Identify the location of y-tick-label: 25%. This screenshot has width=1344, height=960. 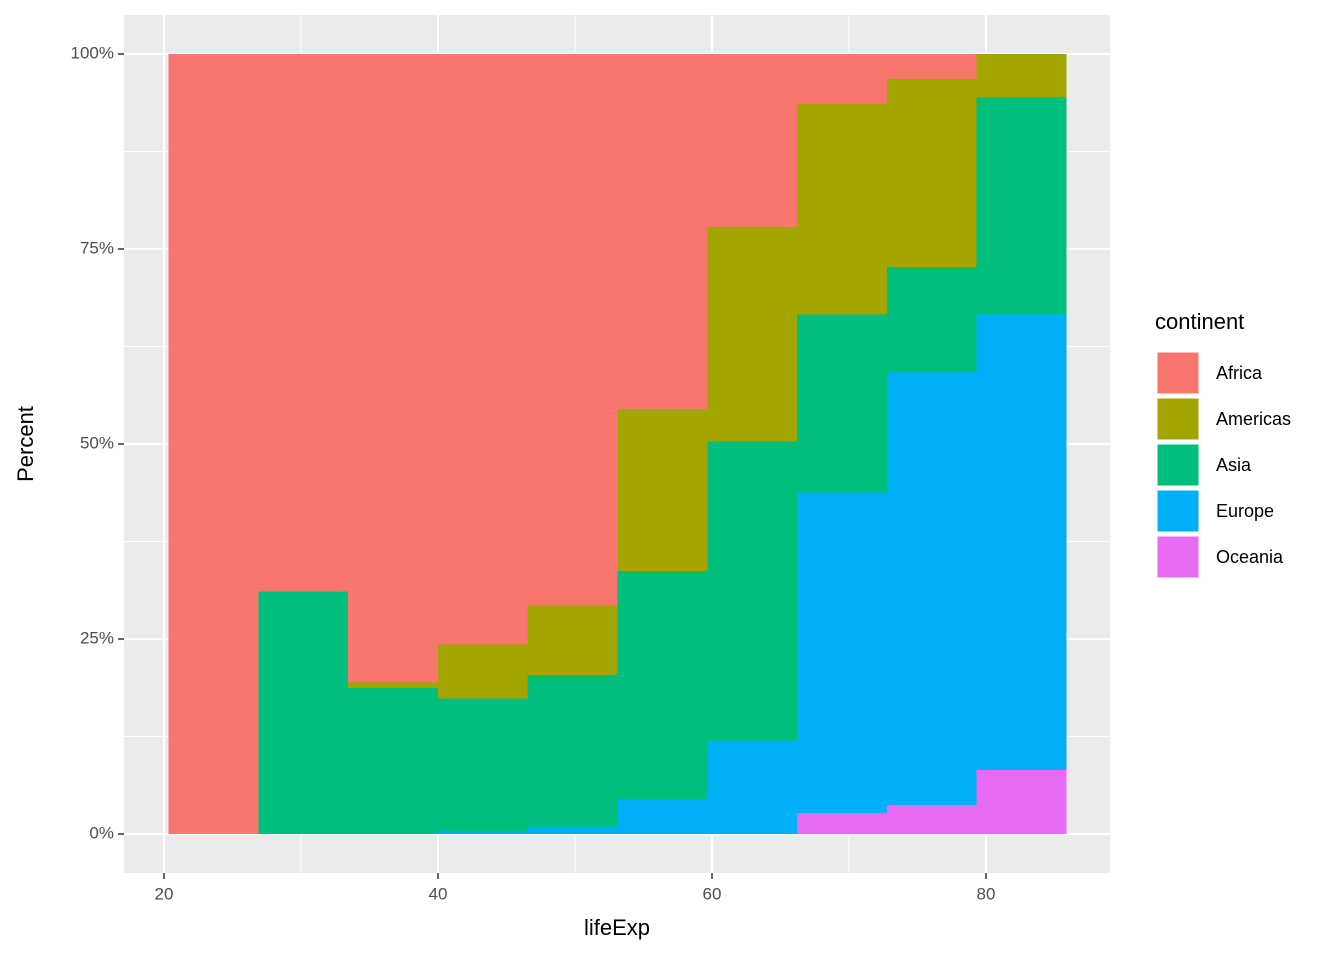
(97, 637).